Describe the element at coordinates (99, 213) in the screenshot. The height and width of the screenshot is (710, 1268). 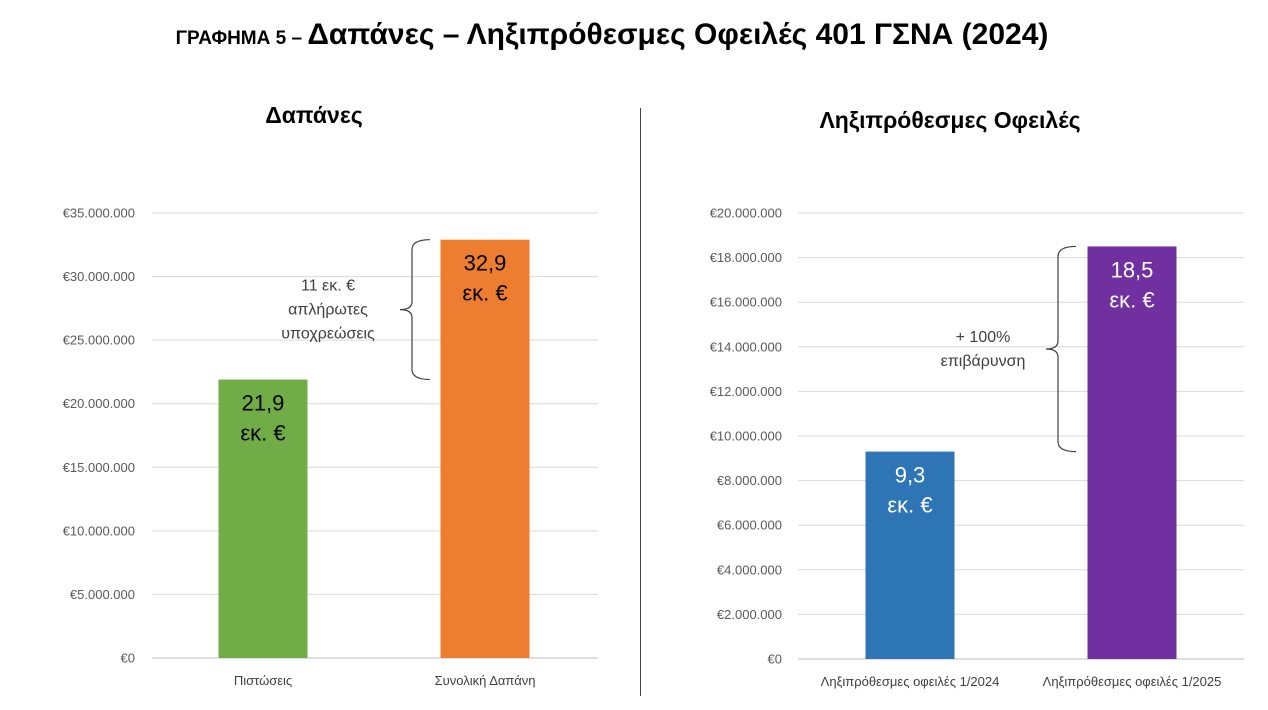
I see `chart0-y-tick-label-7: €35.000.000` at that location.